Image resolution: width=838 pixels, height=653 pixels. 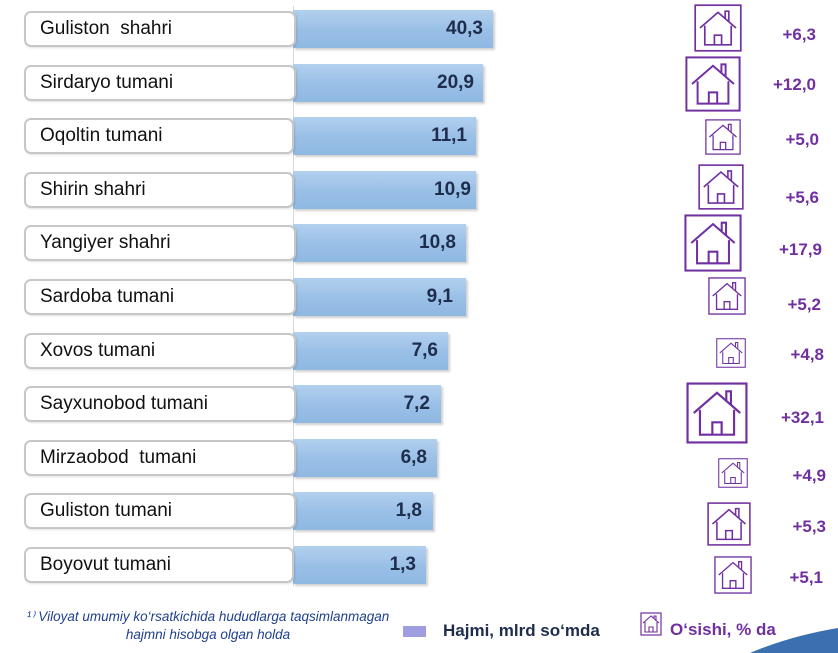 What do you see at coordinates (464, 28) in the screenshot?
I see `bar-value-label: 40,3` at bounding box center [464, 28].